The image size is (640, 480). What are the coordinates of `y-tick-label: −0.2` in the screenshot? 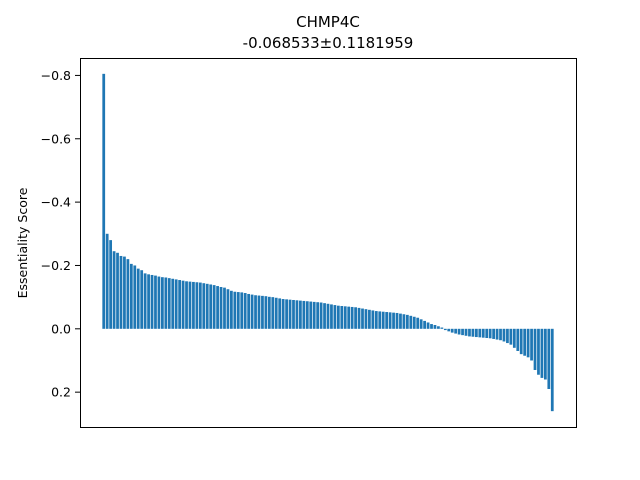 It's located at (56, 265).